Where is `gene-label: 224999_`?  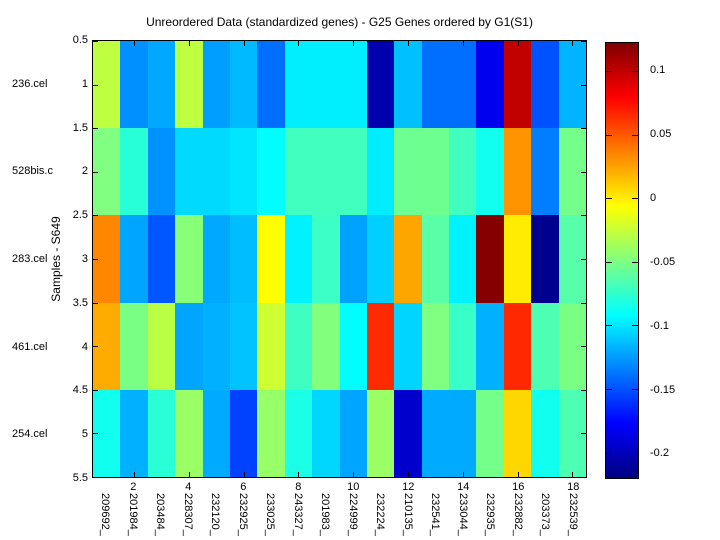 gene-label: 224999_ is located at coordinates (352, 514).